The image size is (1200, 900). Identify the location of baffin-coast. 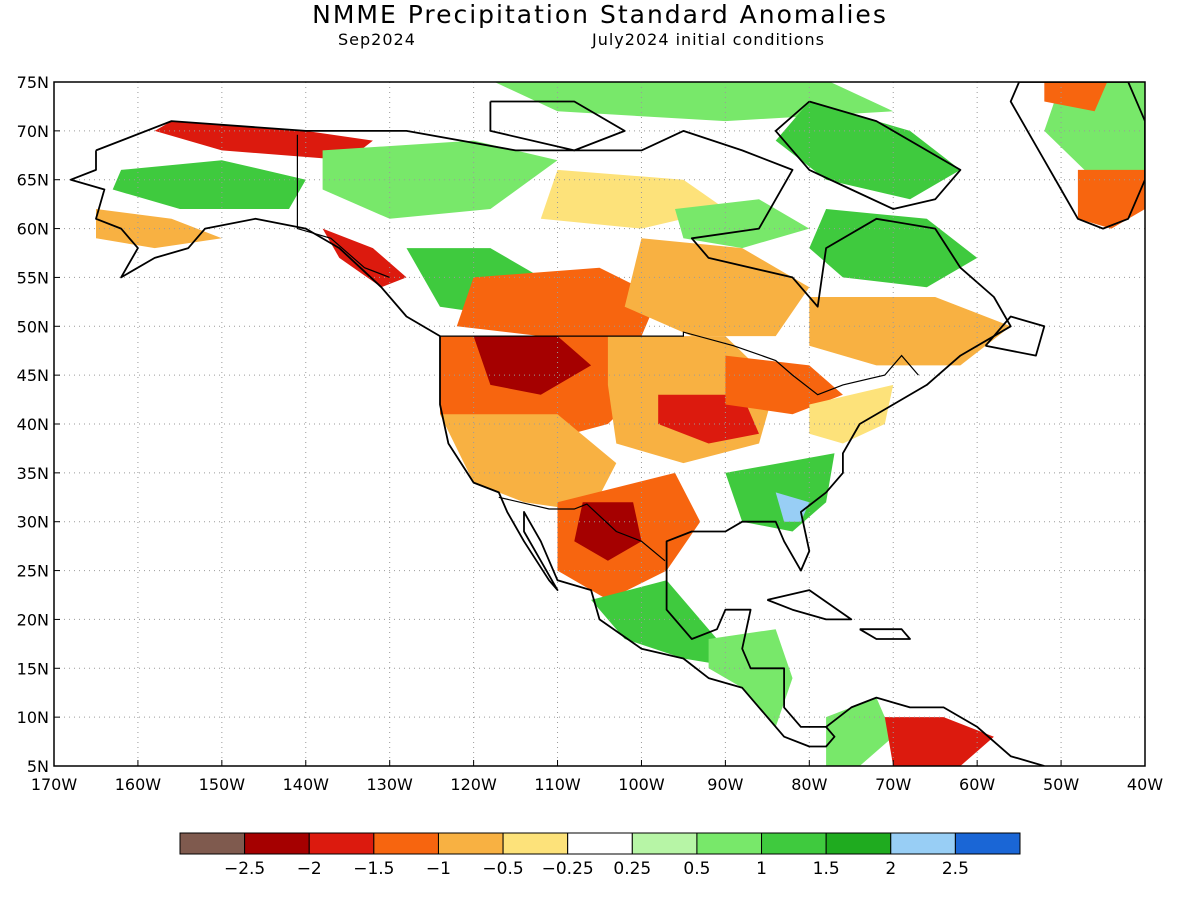
(868, 155).